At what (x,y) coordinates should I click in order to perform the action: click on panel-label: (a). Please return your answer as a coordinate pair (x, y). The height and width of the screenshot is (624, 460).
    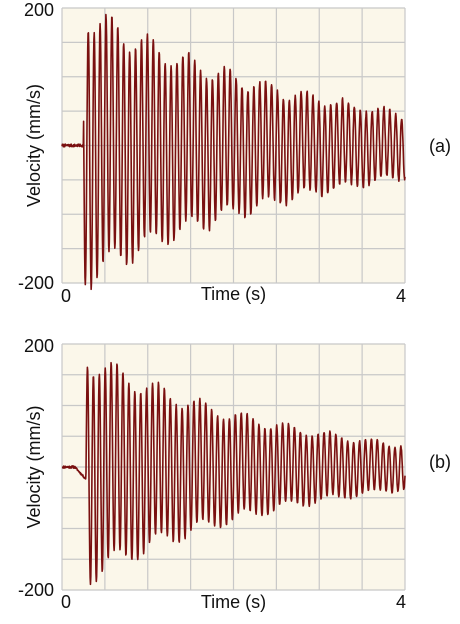
    Looking at the image, I should click on (440, 146).